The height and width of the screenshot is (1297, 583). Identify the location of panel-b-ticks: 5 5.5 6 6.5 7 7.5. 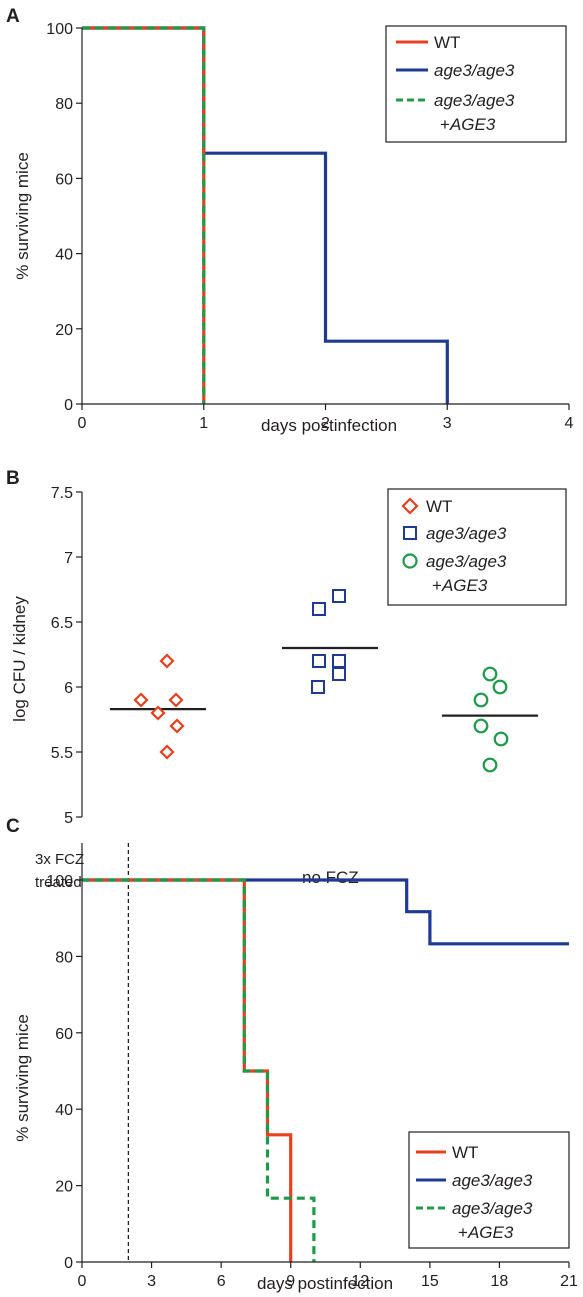
(66, 656).